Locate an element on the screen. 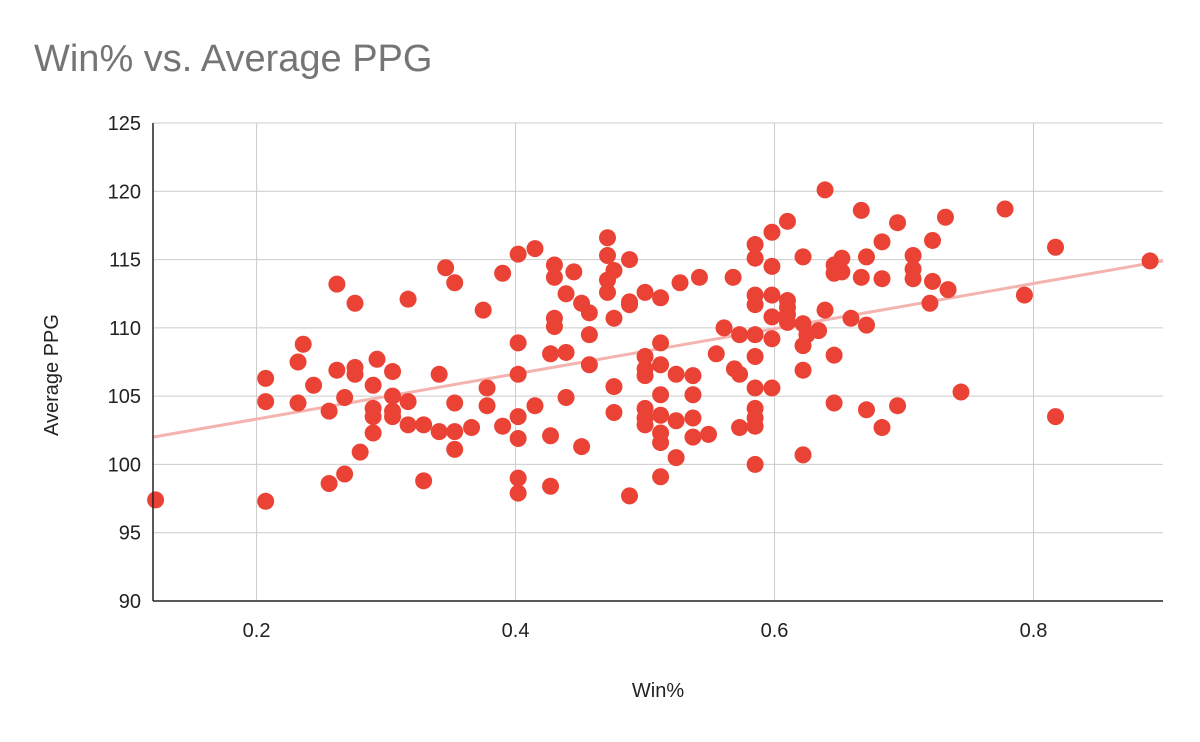 The width and height of the screenshot is (1200, 742). y-tick-label: 100 is located at coordinates (124, 465).